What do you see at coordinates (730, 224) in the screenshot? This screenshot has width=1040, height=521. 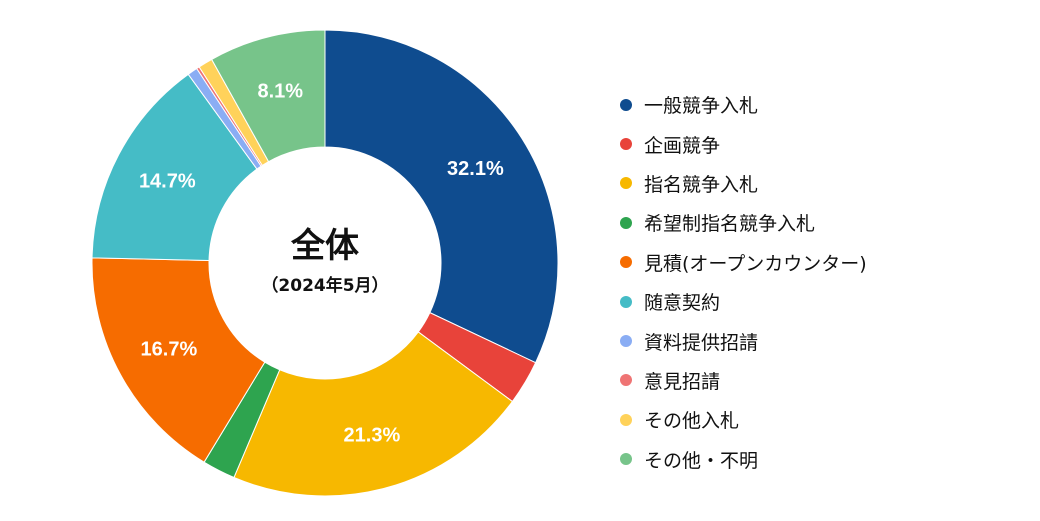 I see `legend-label: 希望制指名競争入札` at bounding box center [730, 224].